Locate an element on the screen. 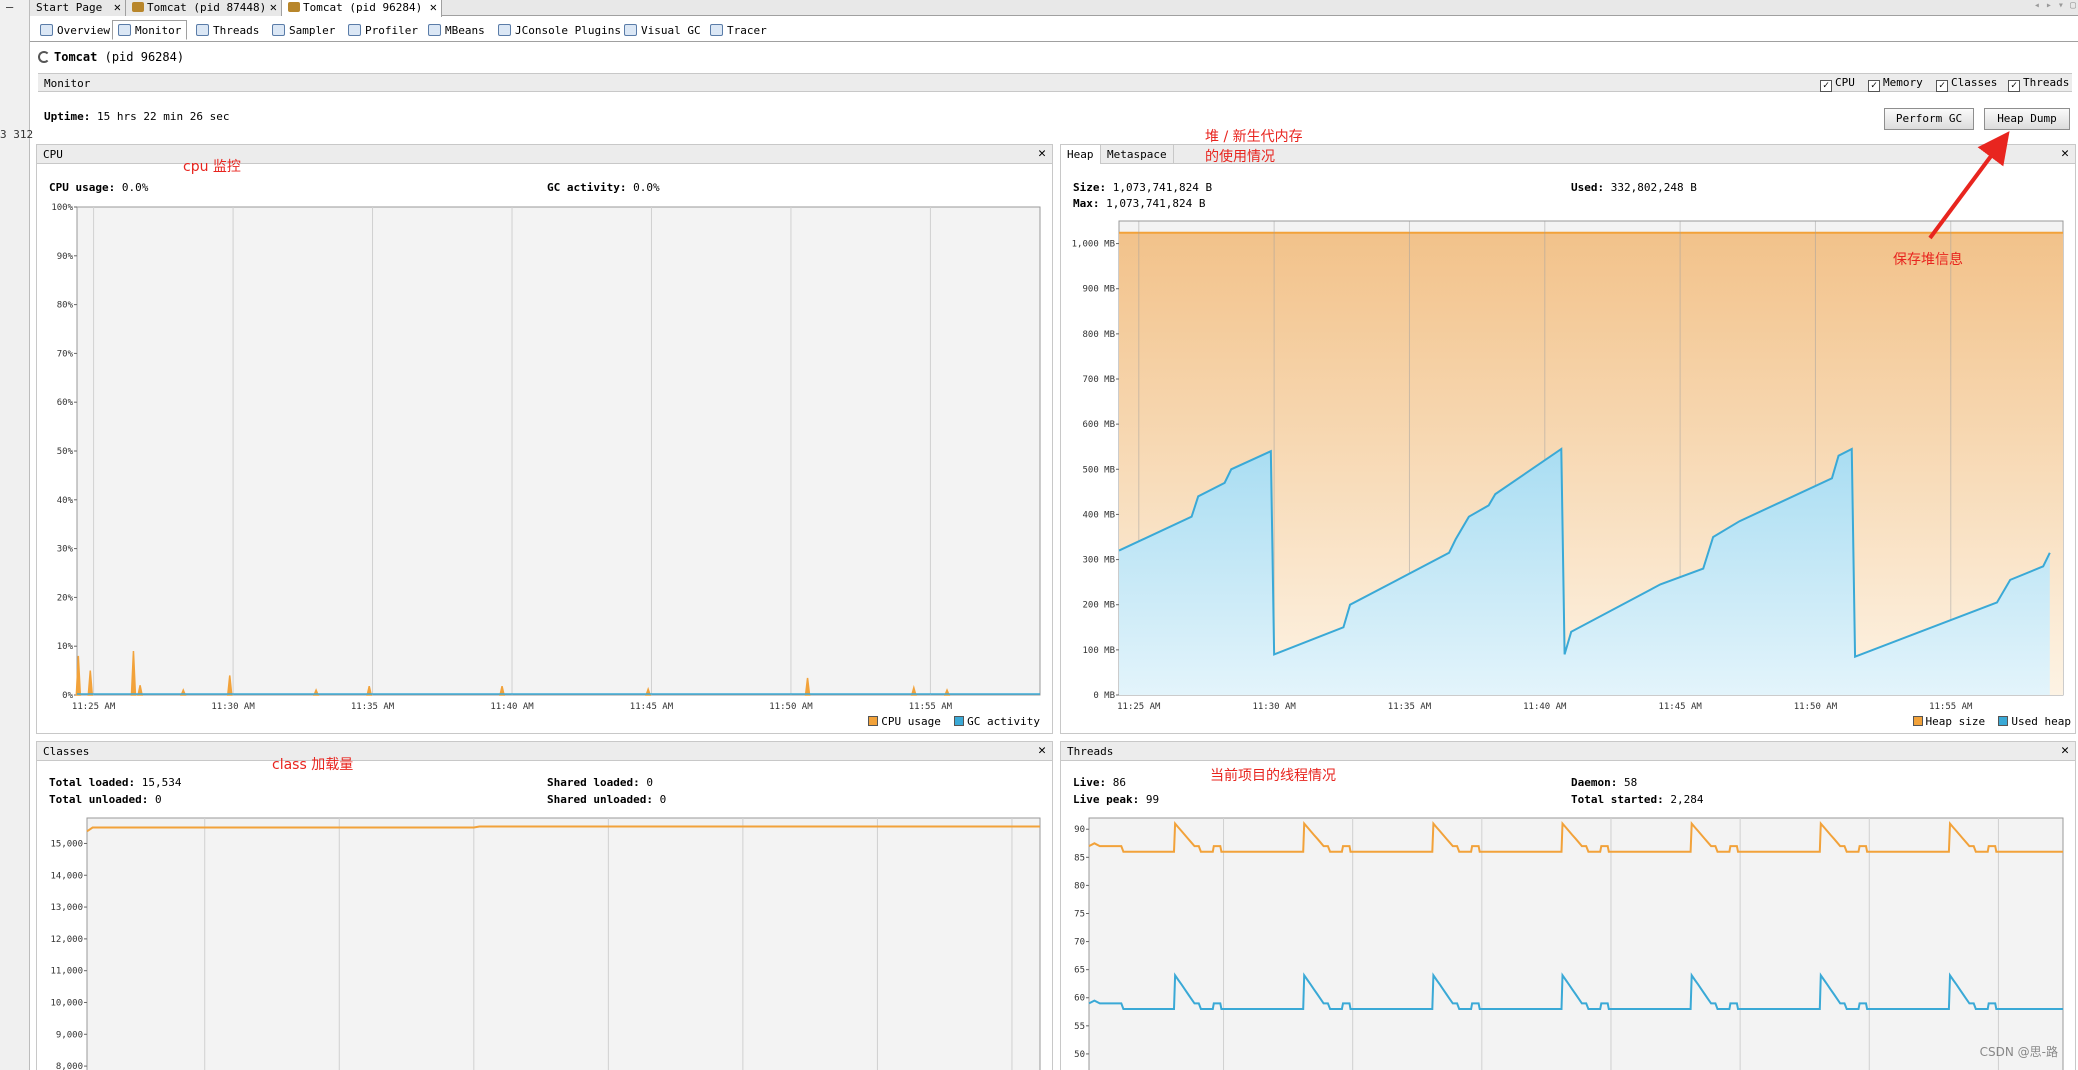 This screenshot has width=2078, height=1070. y-tick-label: 800 MB is located at coordinates (1098, 335).